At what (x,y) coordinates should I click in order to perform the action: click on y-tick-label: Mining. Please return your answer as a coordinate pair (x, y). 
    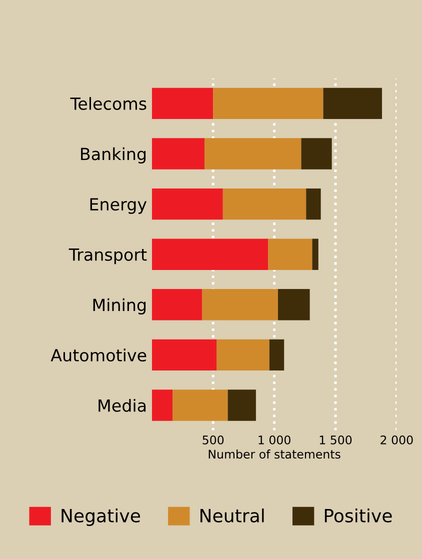
    Looking at the image, I should click on (119, 306).